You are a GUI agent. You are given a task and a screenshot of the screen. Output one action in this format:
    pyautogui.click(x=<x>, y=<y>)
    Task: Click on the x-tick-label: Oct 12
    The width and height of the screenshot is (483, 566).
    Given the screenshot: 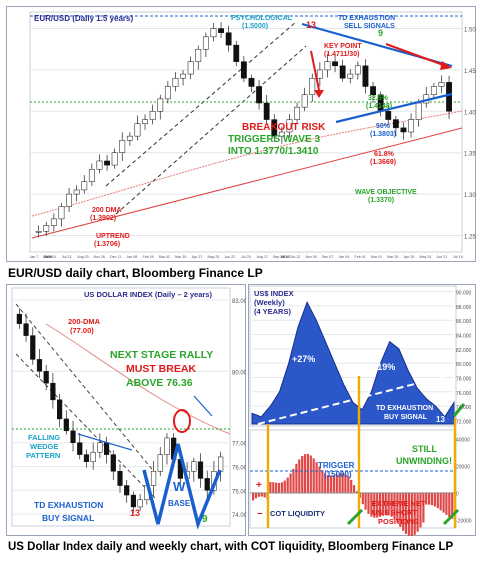 What is the action you would take?
    pyautogui.click(x=295, y=257)
    